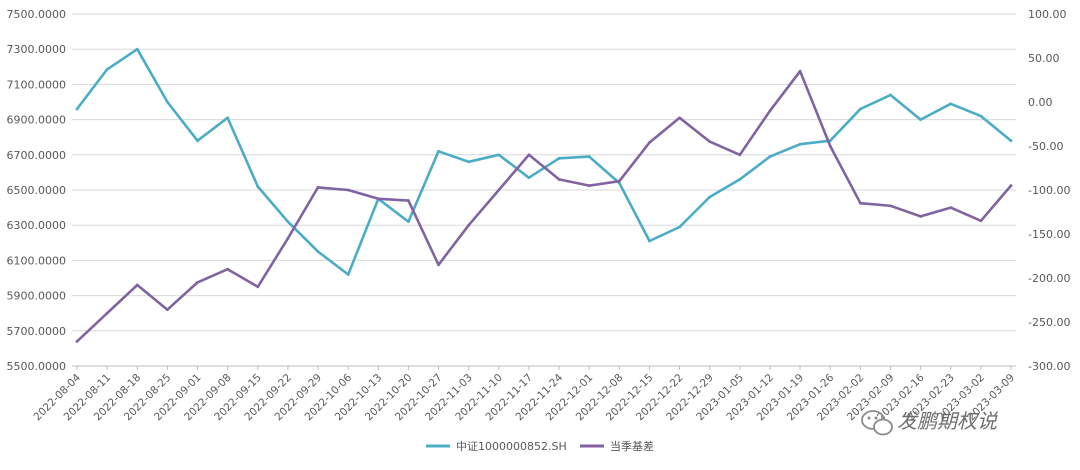 Image resolution: width=1080 pixels, height=470 pixels. Describe the element at coordinates (37, 225) in the screenshot. I see `left-tick-label: 6300.0000` at that location.